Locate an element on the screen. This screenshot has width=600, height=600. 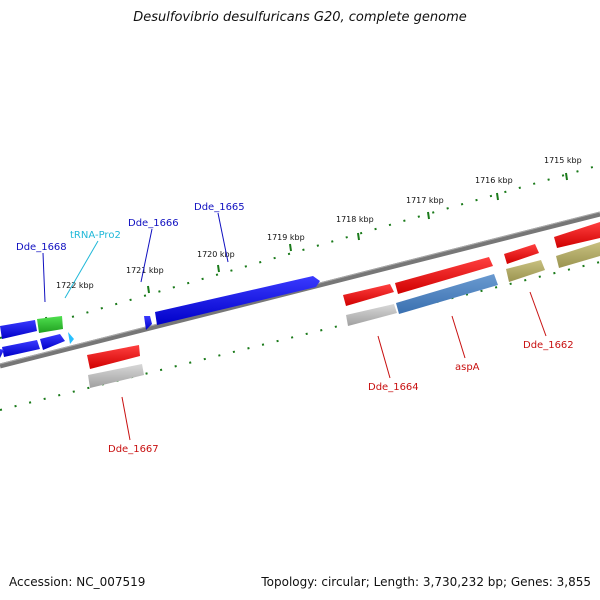
cds-dde1665 is located at coordinates (237, 300).